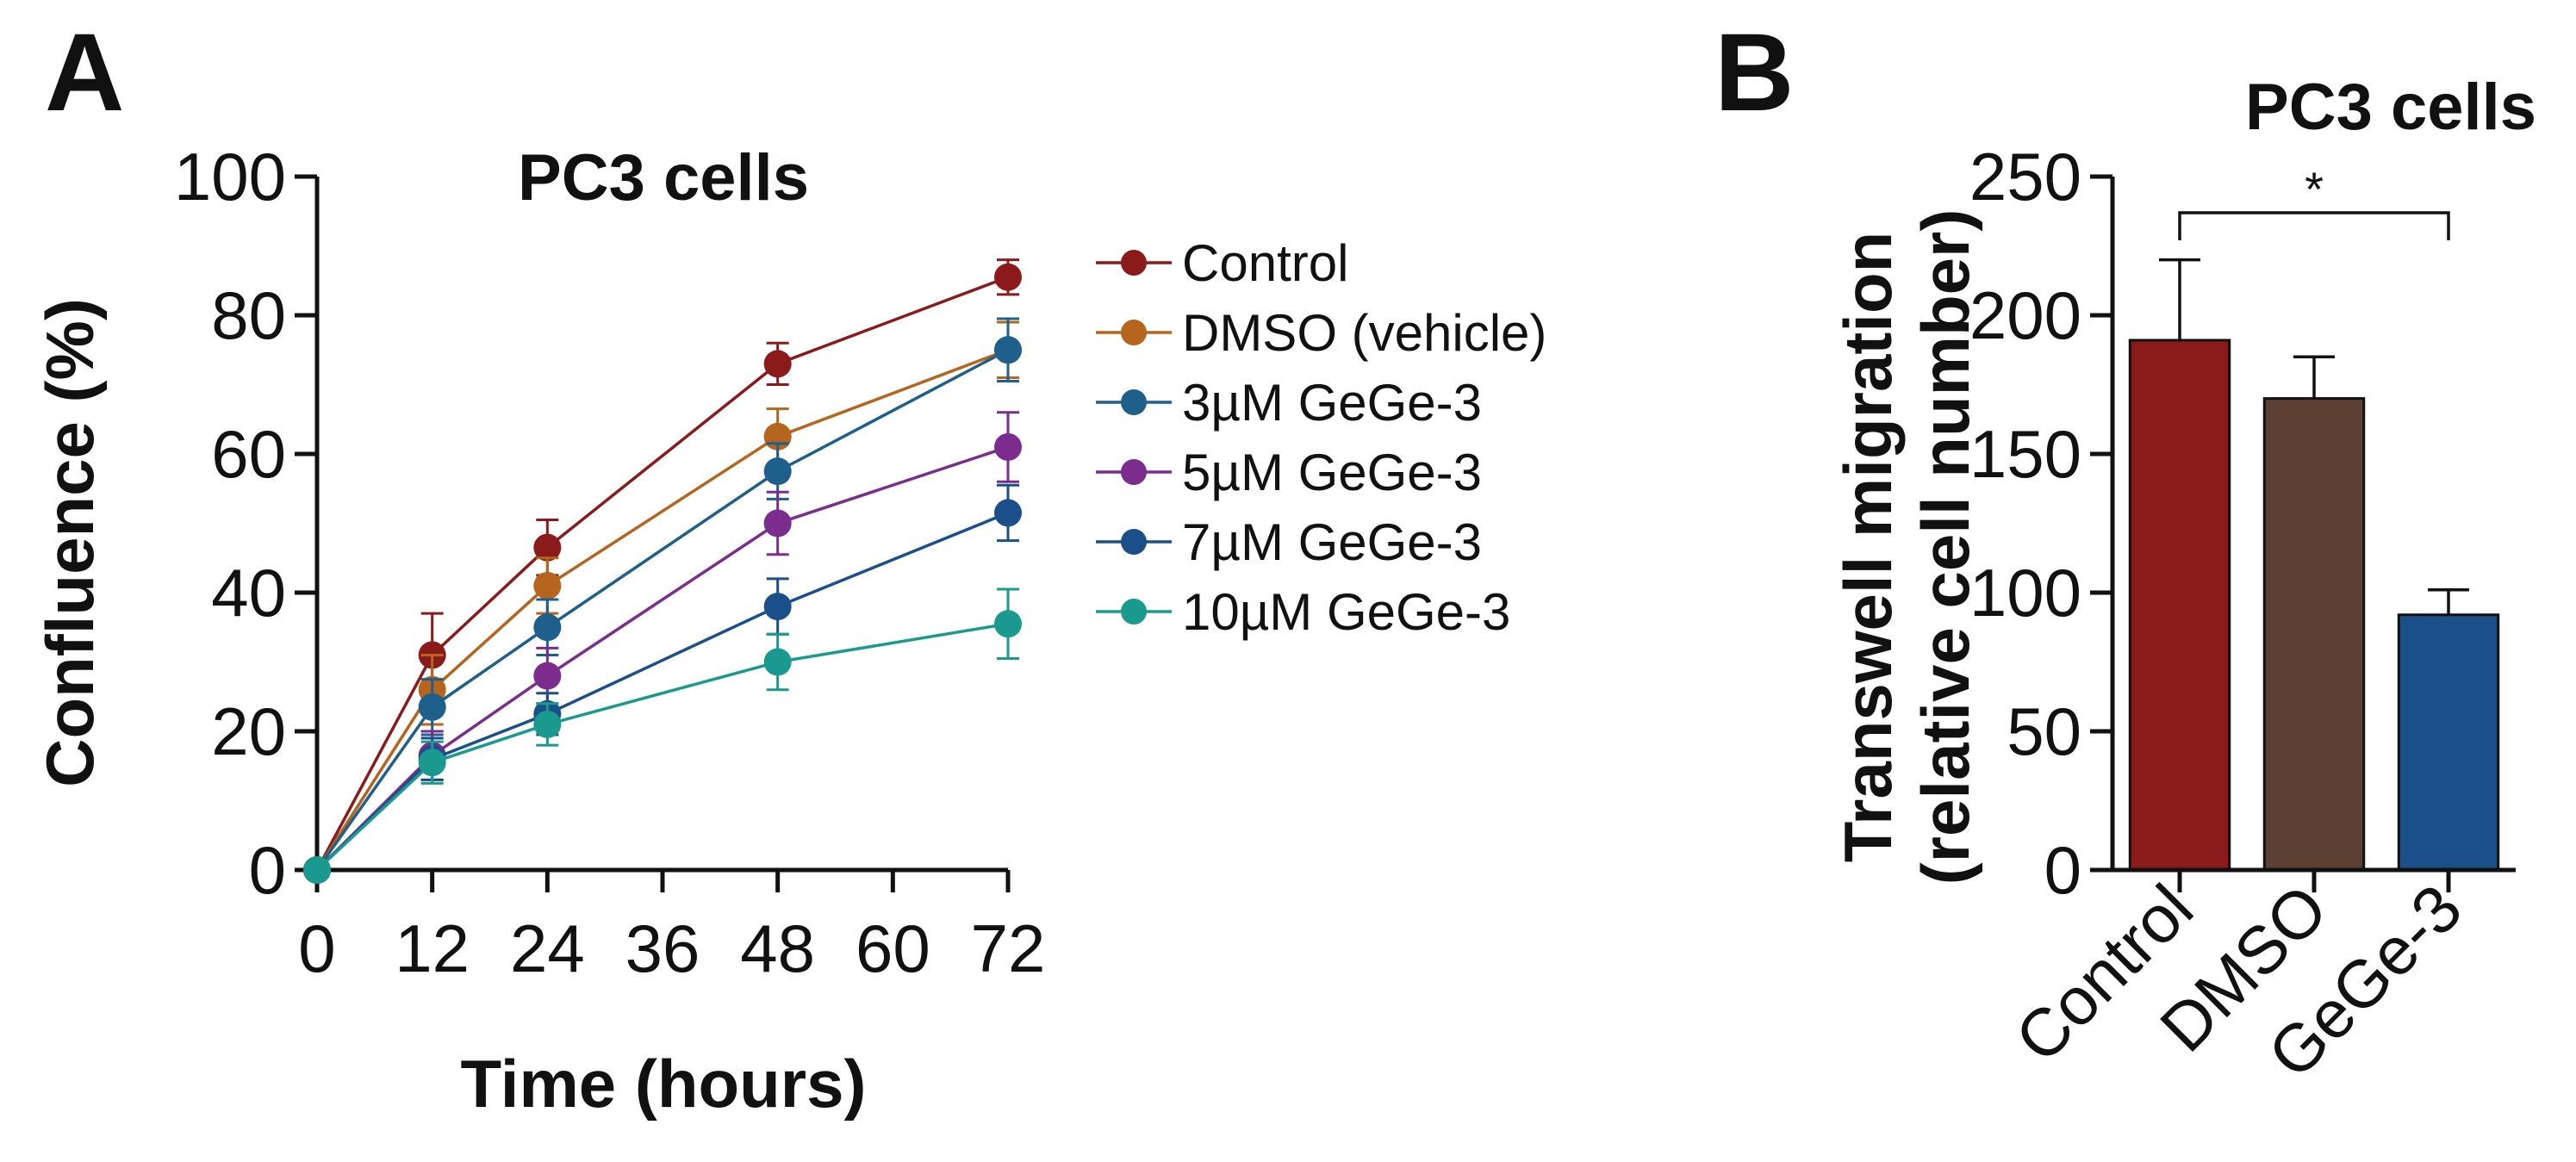  What do you see at coordinates (547, 948) in the screenshot?
I see `chart-a-x-tick-label: 24` at bounding box center [547, 948].